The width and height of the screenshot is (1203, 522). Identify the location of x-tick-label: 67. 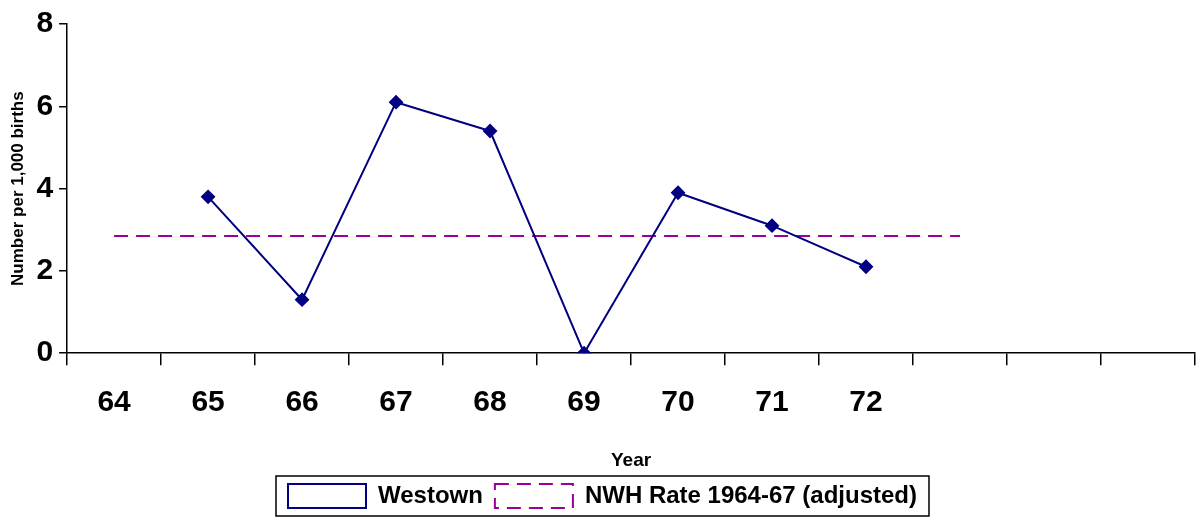
(396, 401).